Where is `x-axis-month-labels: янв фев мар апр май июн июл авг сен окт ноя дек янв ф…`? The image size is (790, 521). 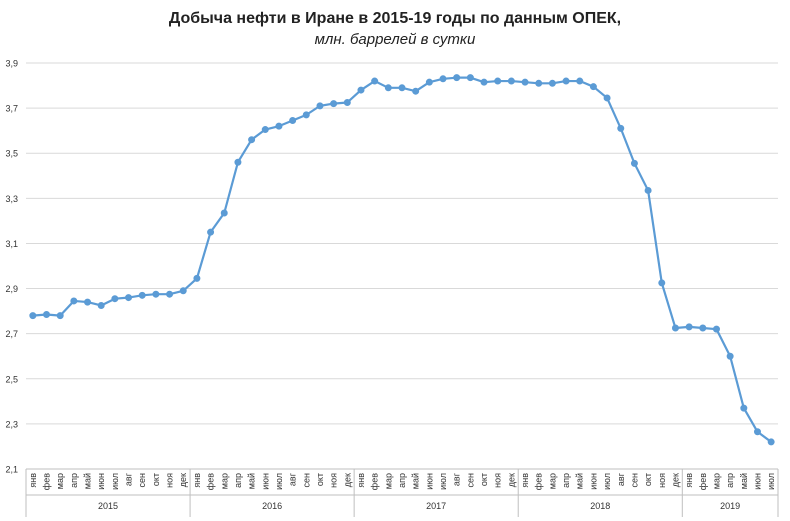 x-axis-month-labels: янв фев мар апр май июн июл авг сен окт ноя дек янв ф… is located at coordinates (402, 481).